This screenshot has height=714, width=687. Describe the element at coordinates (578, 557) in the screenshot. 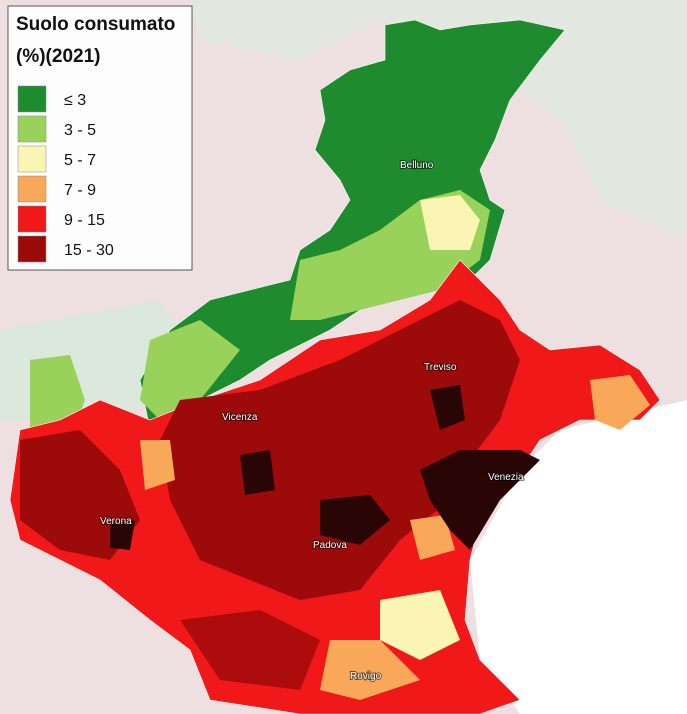

I see `sea` at that location.